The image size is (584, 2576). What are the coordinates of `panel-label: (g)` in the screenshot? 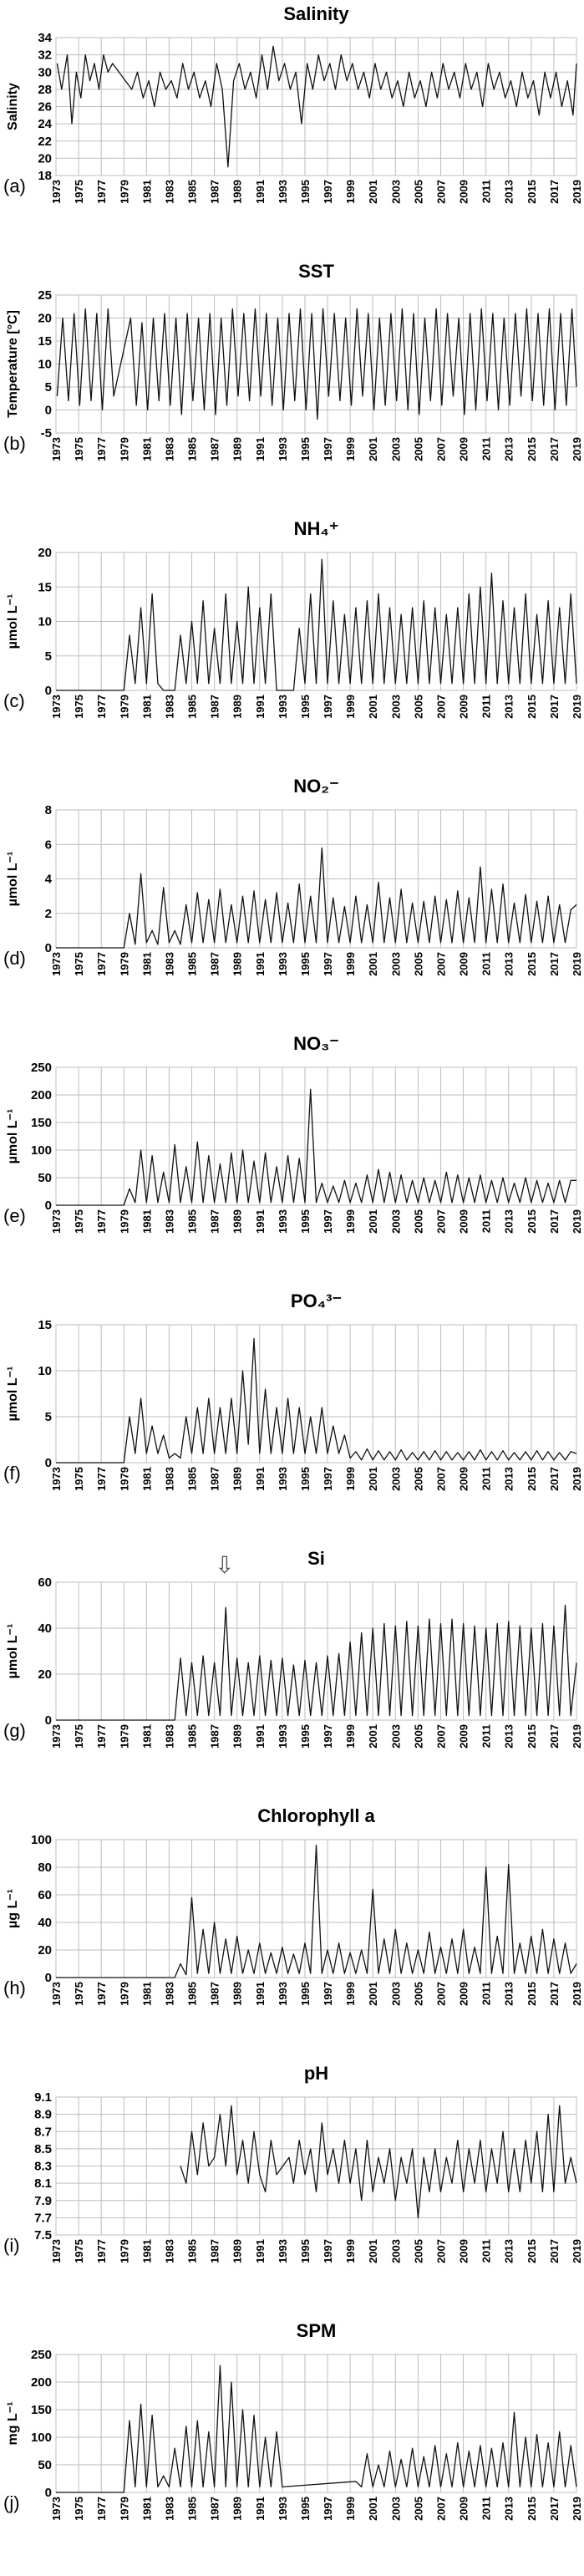 It's located at (14, 1730).